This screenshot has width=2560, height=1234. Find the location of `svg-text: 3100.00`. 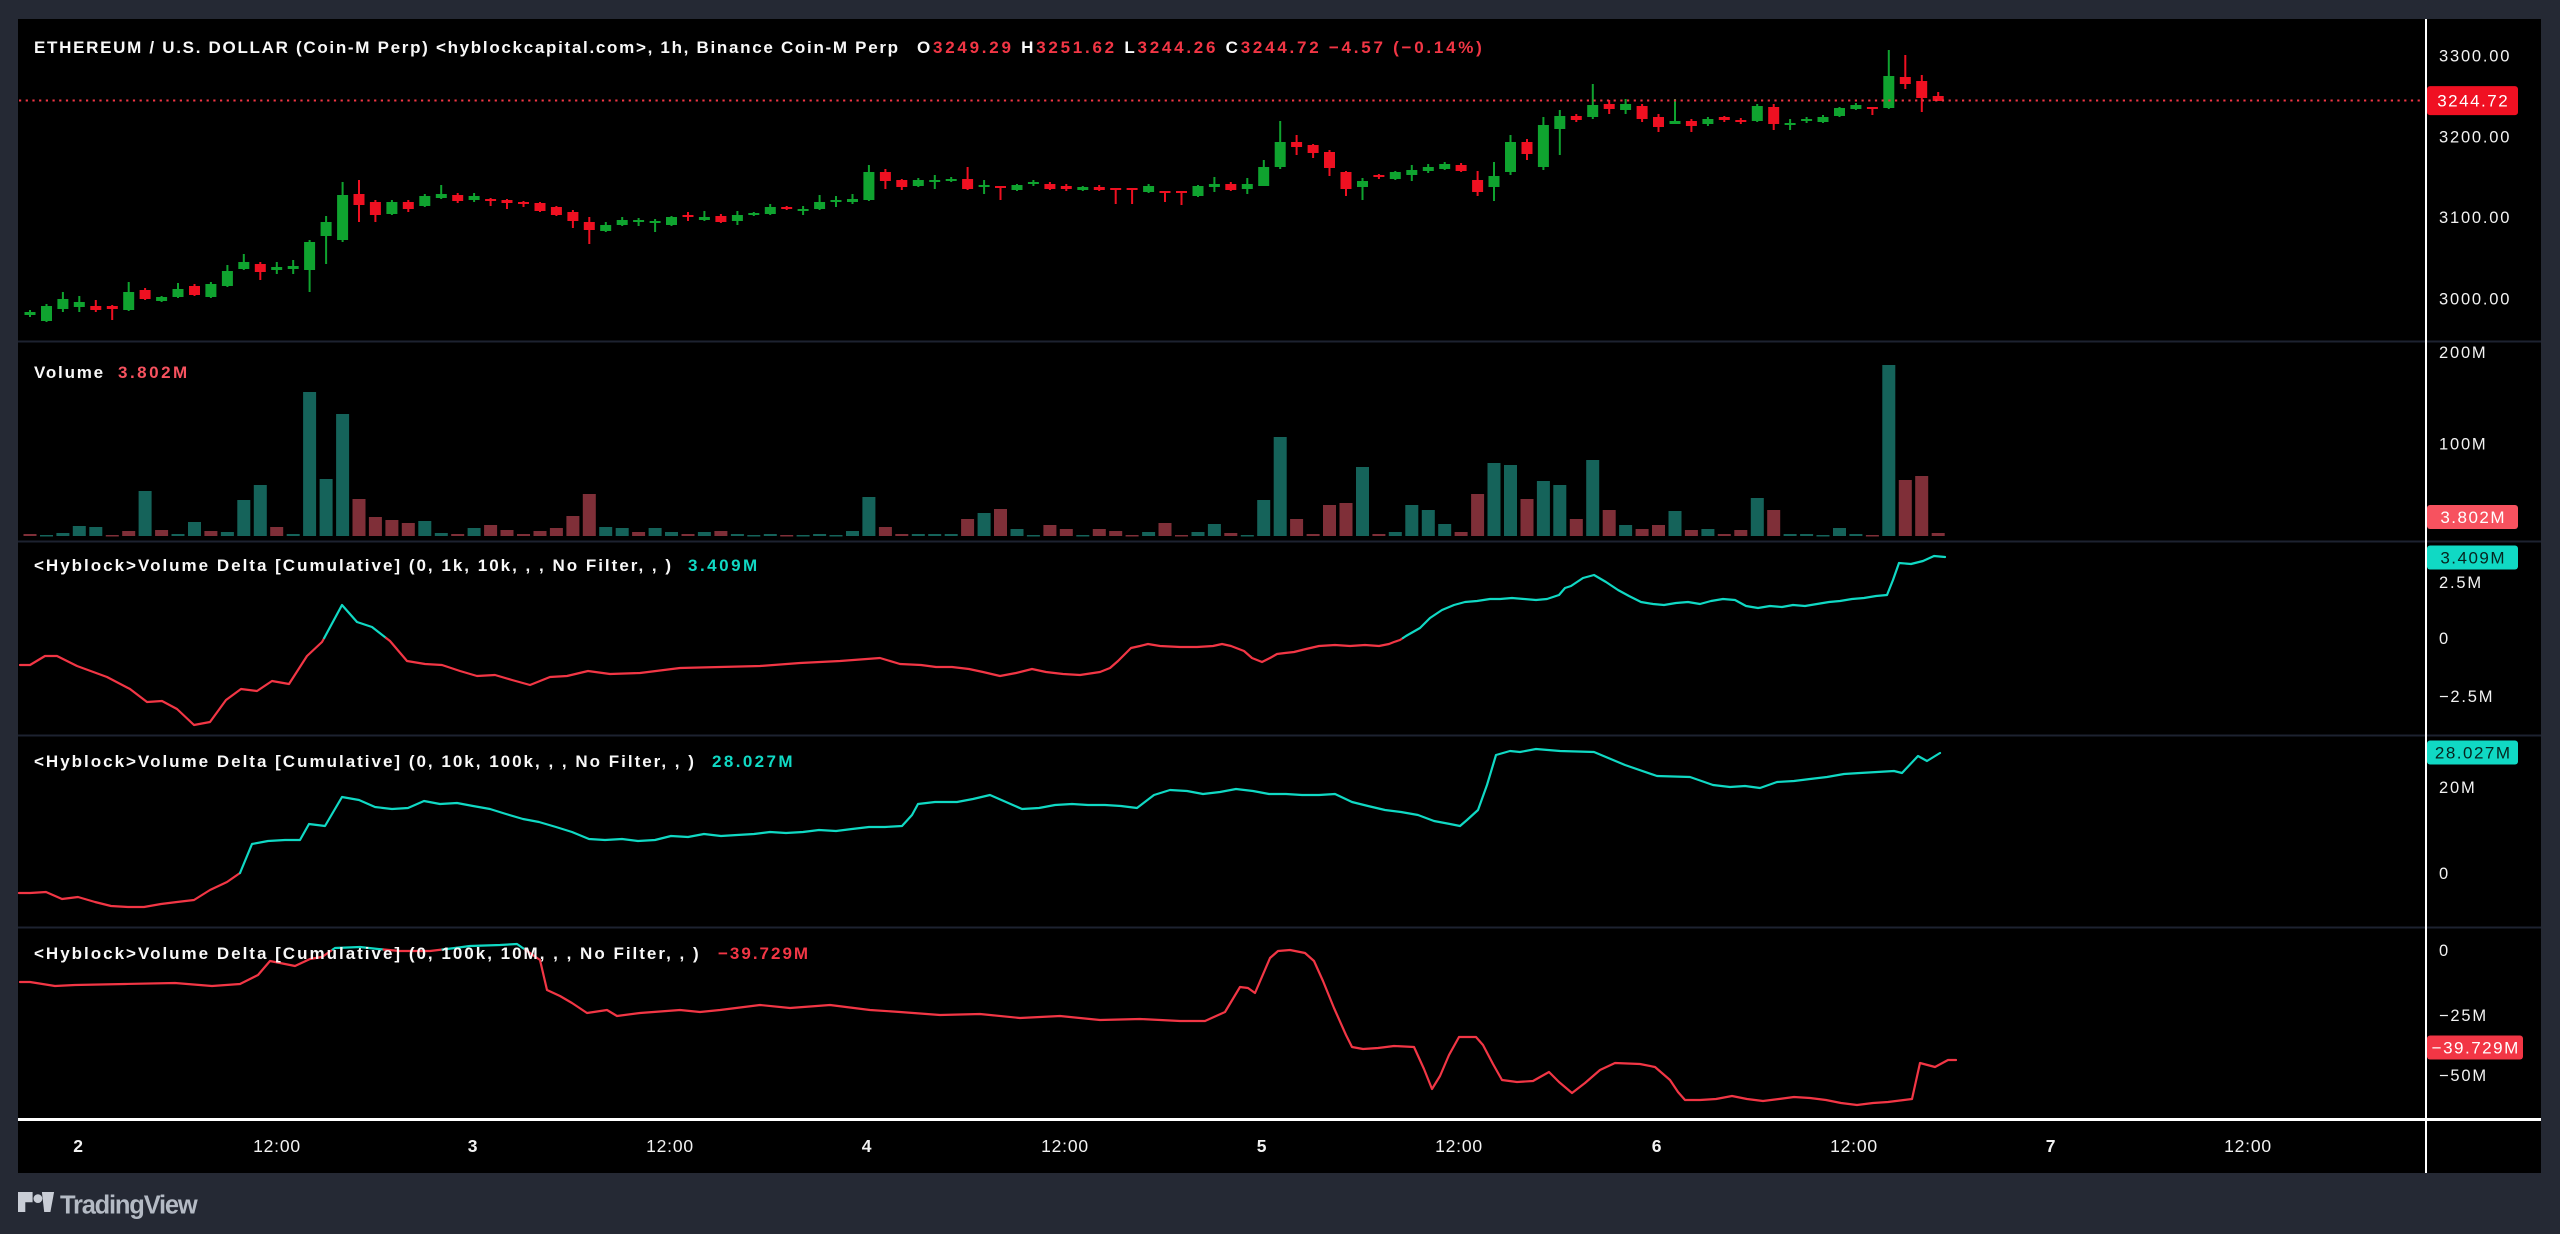

svg-text: 3100.00 is located at coordinates (2475, 218).